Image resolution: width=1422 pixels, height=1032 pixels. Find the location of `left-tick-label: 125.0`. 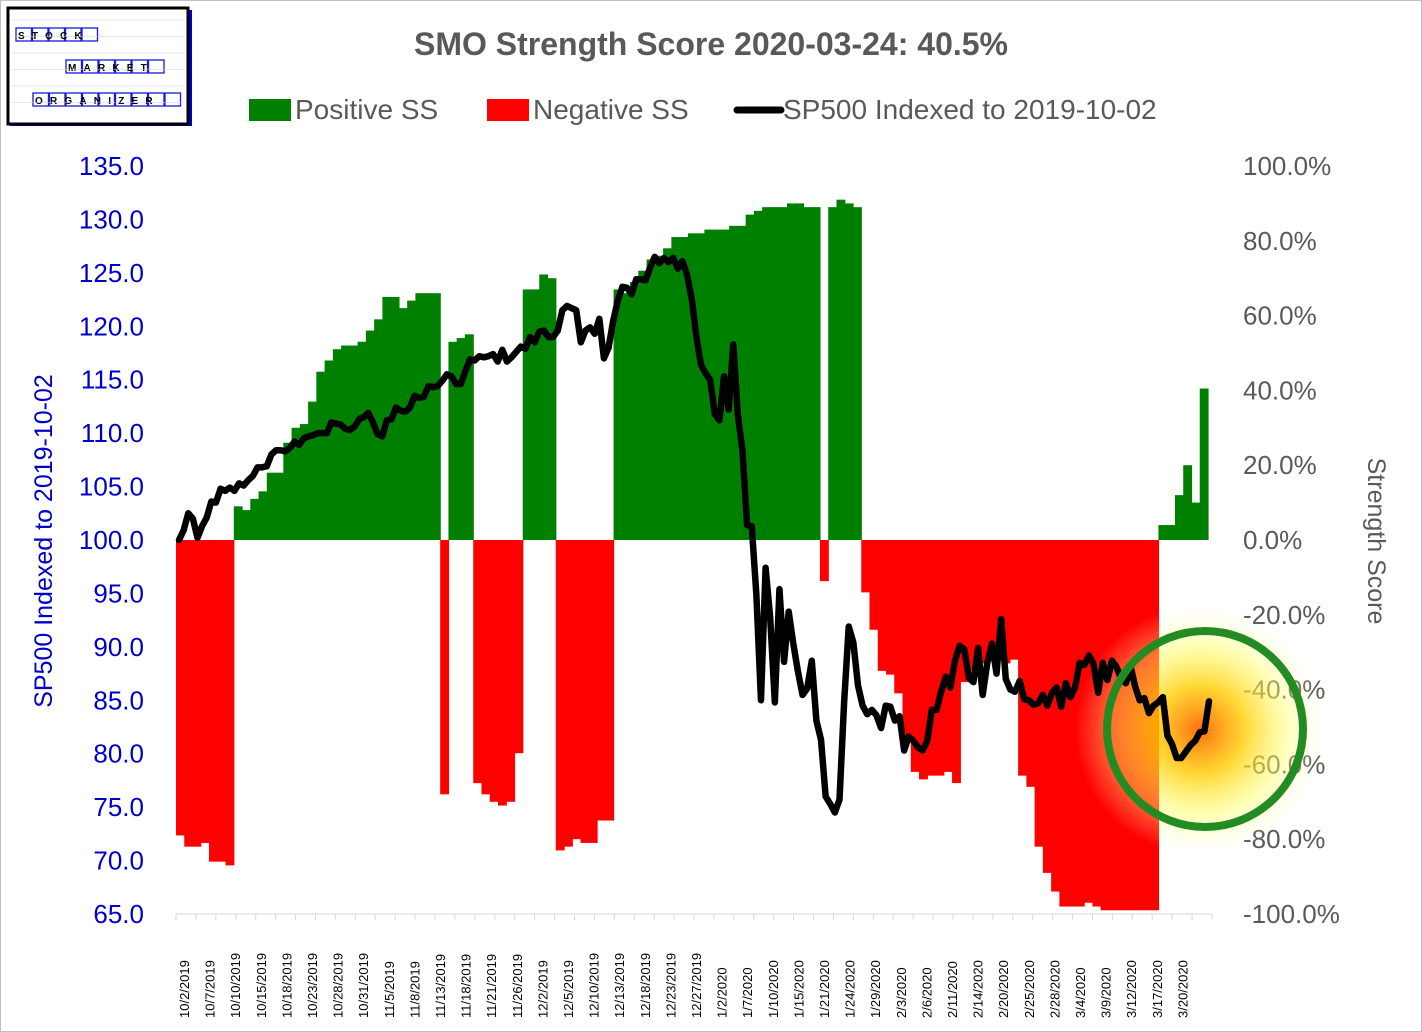

left-tick-label: 125.0 is located at coordinates (111, 273).